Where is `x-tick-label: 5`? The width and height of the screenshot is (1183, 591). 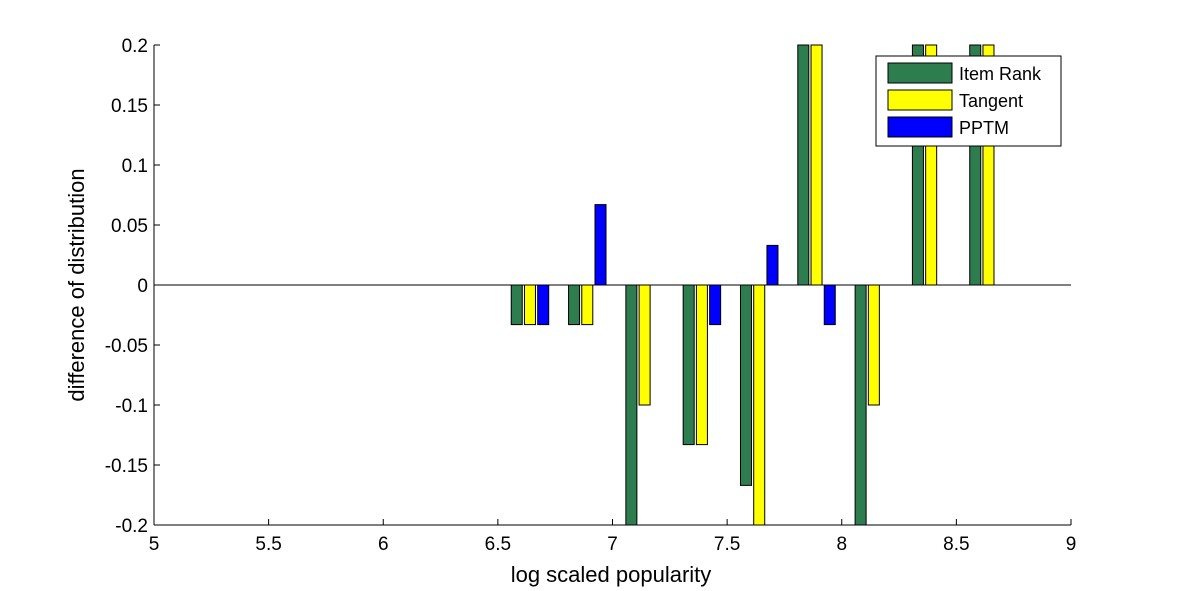 x-tick-label: 5 is located at coordinates (154, 544).